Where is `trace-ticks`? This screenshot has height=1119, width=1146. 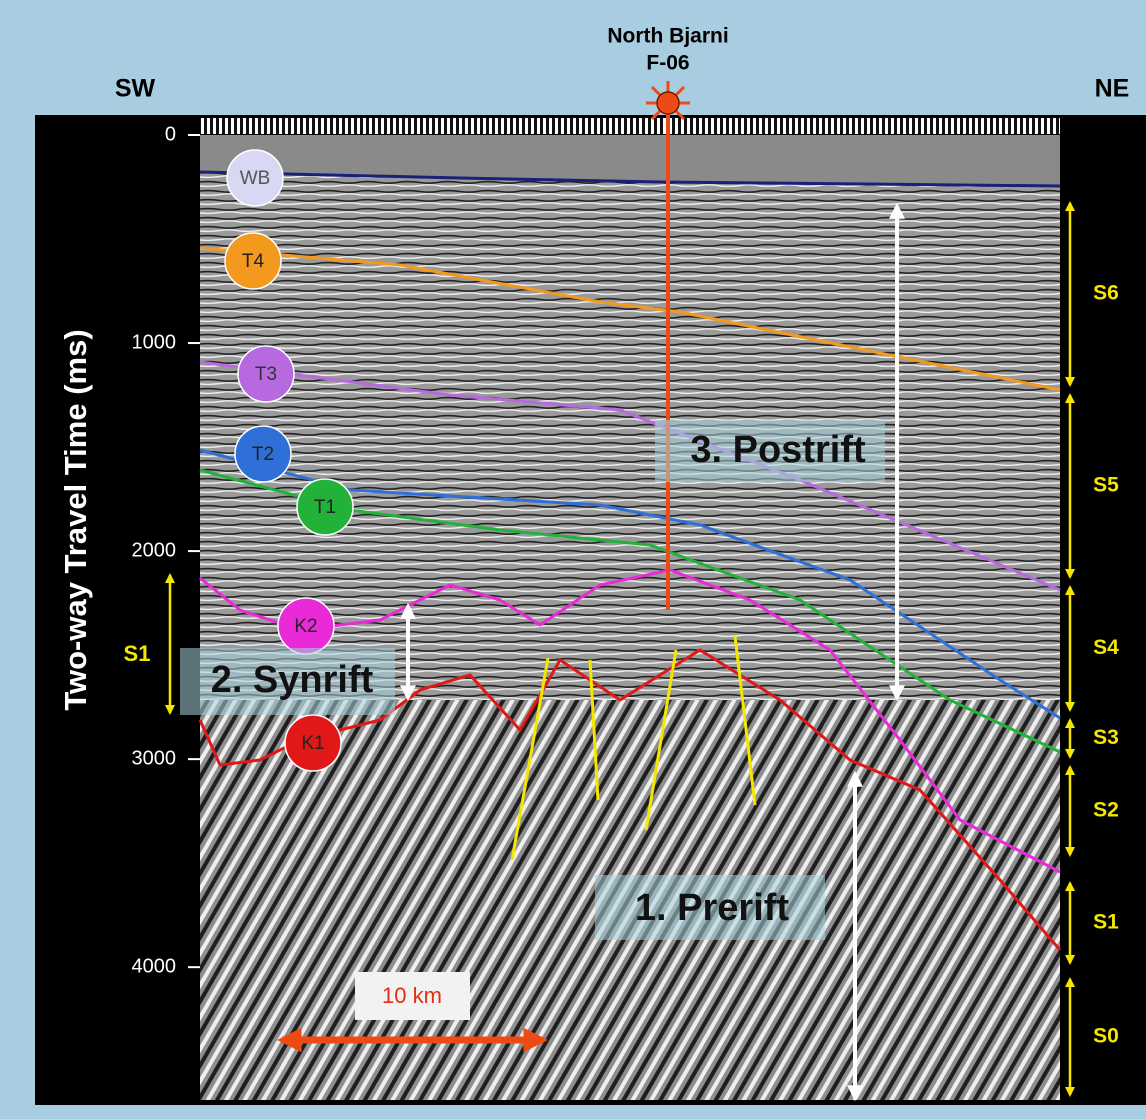 trace-ticks is located at coordinates (630, 126).